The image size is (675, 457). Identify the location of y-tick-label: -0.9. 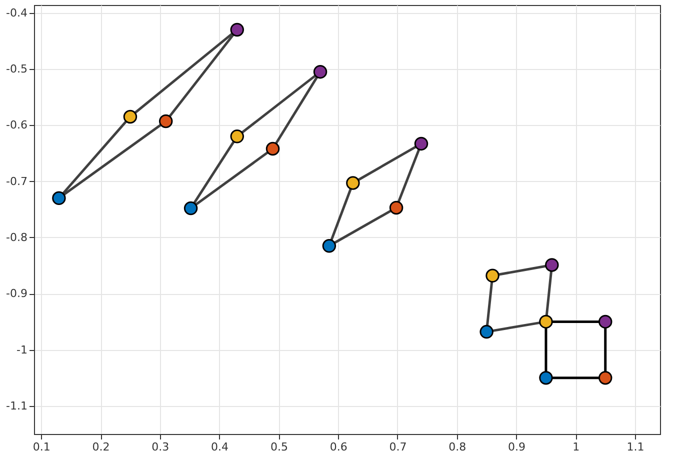
(17, 293).